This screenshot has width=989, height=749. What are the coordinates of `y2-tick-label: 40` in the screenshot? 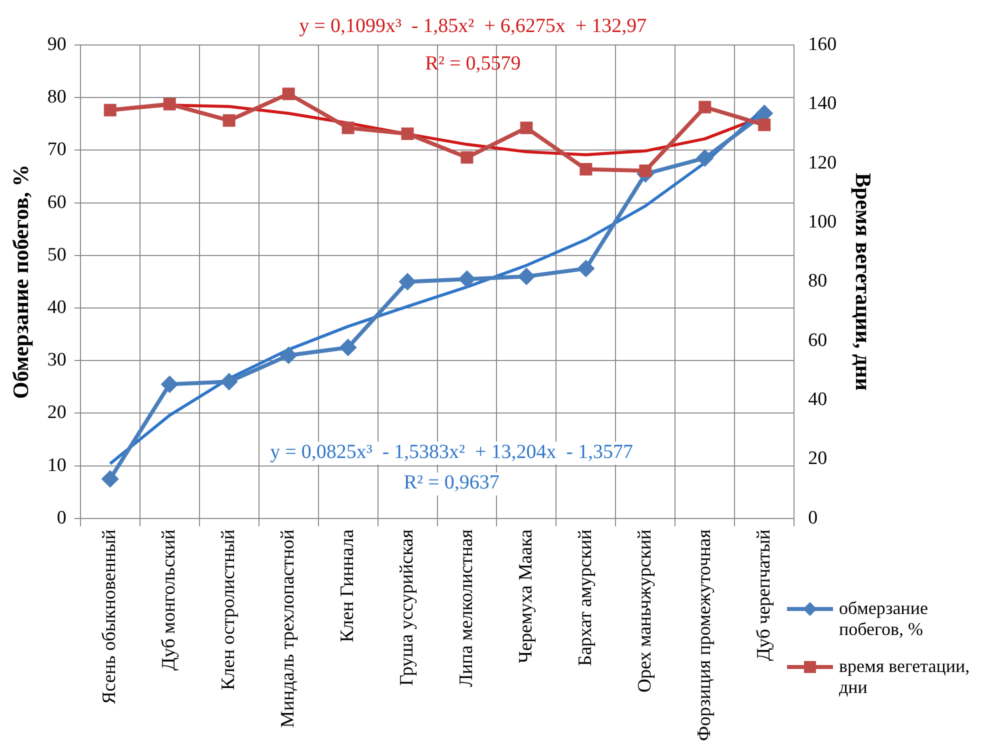 It's located at (818, 399).